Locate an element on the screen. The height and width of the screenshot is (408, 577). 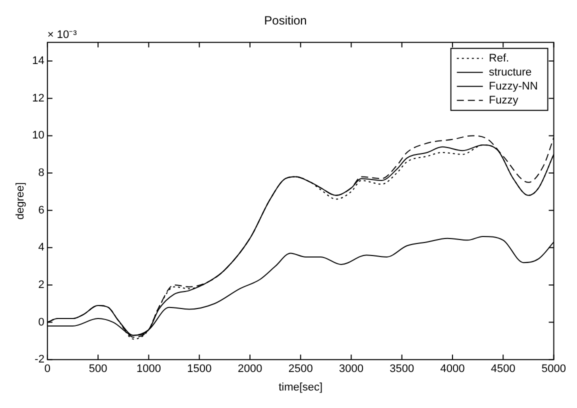
x-tick-label: 500 is located at coordinates (98, 369).